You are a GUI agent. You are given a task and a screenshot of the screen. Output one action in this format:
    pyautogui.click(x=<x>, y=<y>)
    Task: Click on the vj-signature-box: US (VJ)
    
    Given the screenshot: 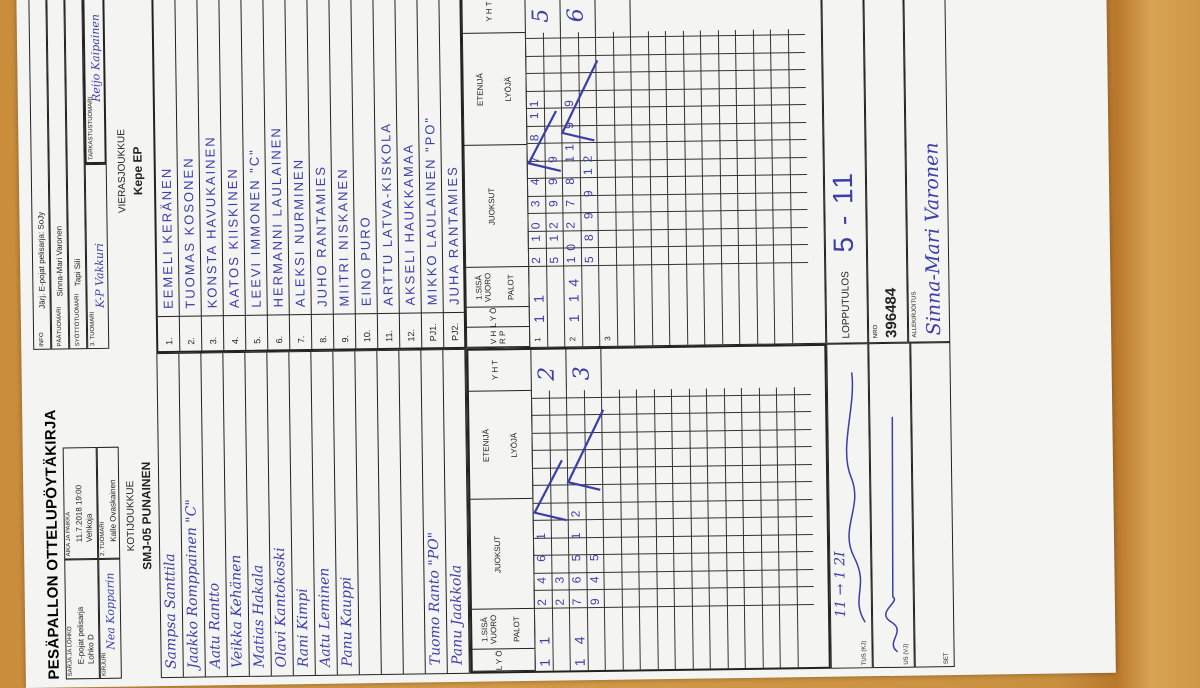 What is the action you would take?
    pyautogui.click(x=891, y=505)
    